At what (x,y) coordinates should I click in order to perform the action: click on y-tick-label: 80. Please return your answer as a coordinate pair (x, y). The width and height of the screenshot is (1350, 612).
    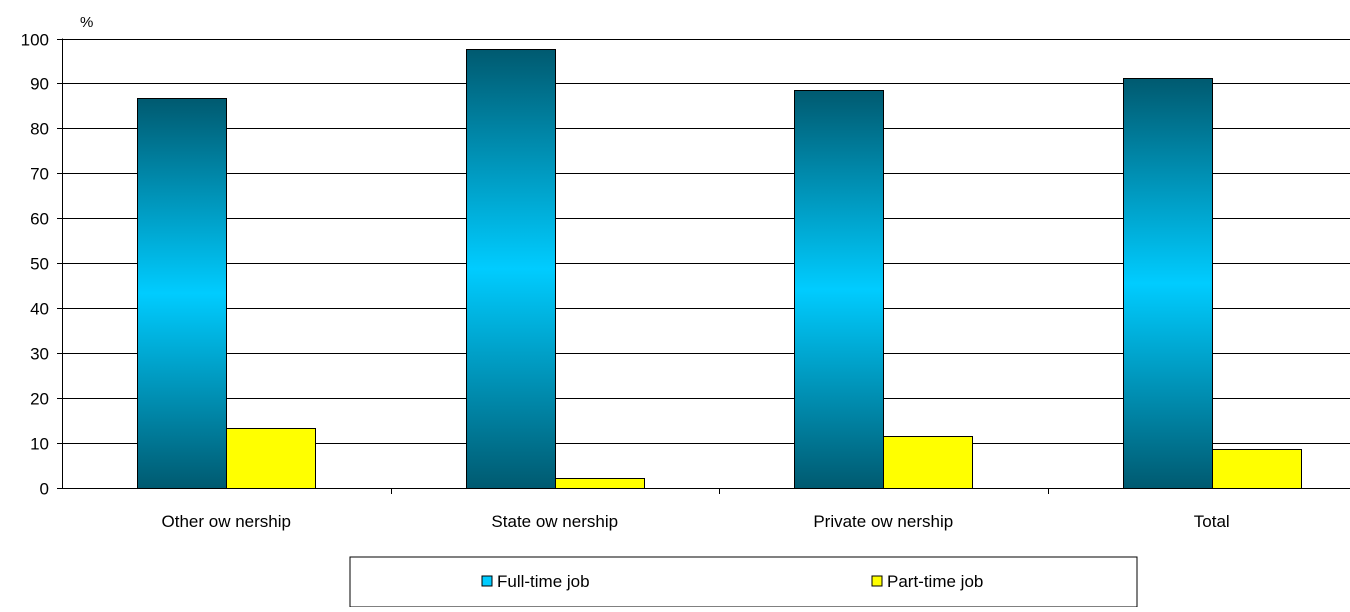
    Looking at the image, I should click on (39, 129).